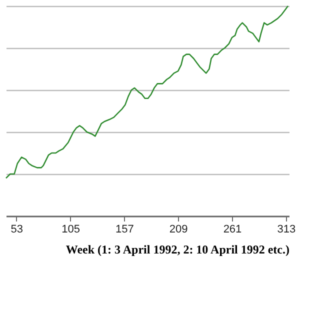 The width and height of the screenshot is (320, 320). What do you see at coordinates (71, 230) in the screenshot?
I see `x-tick-label: 105` at bounding box center [71, 230].